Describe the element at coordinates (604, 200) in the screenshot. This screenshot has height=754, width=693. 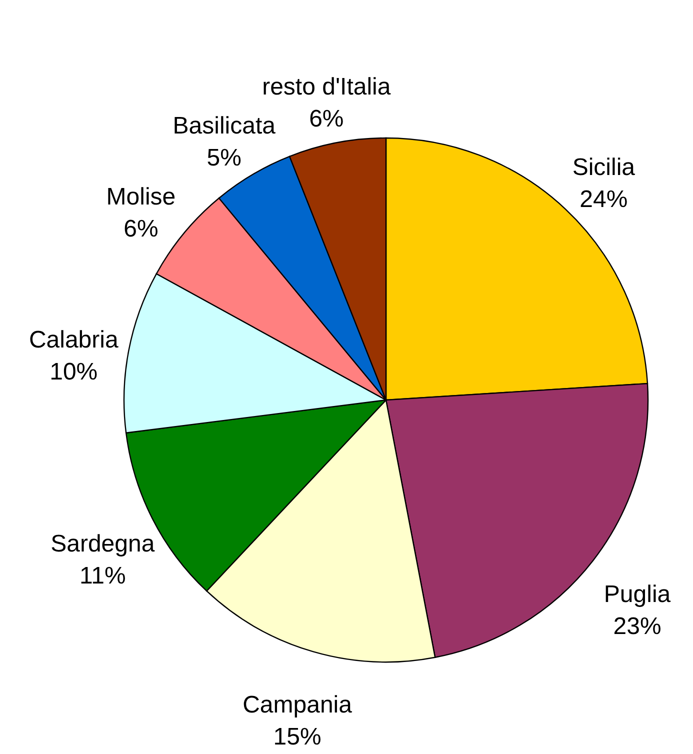
I see `data-label: 24%` at that location.